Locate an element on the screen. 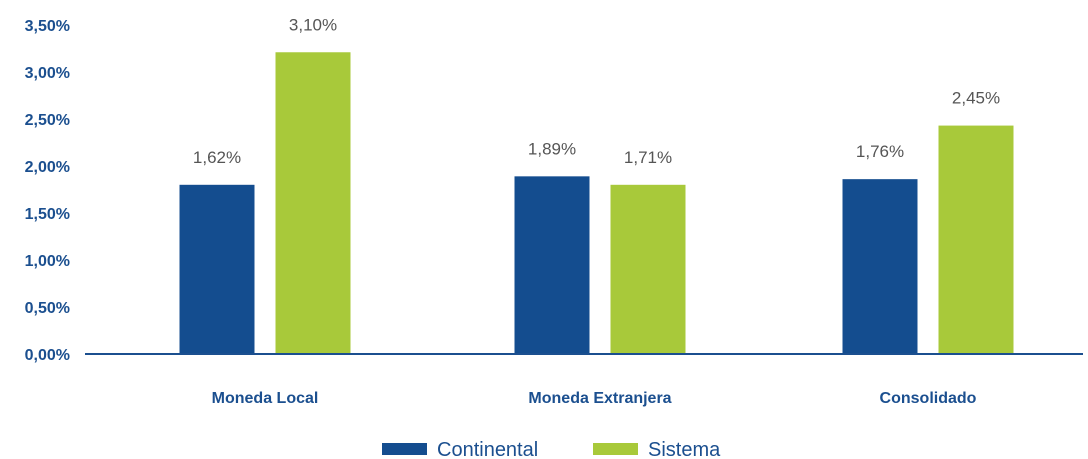 This screenshot has height=459, width=1088. data-label: 1,89% is located at coordinates (552, 148).